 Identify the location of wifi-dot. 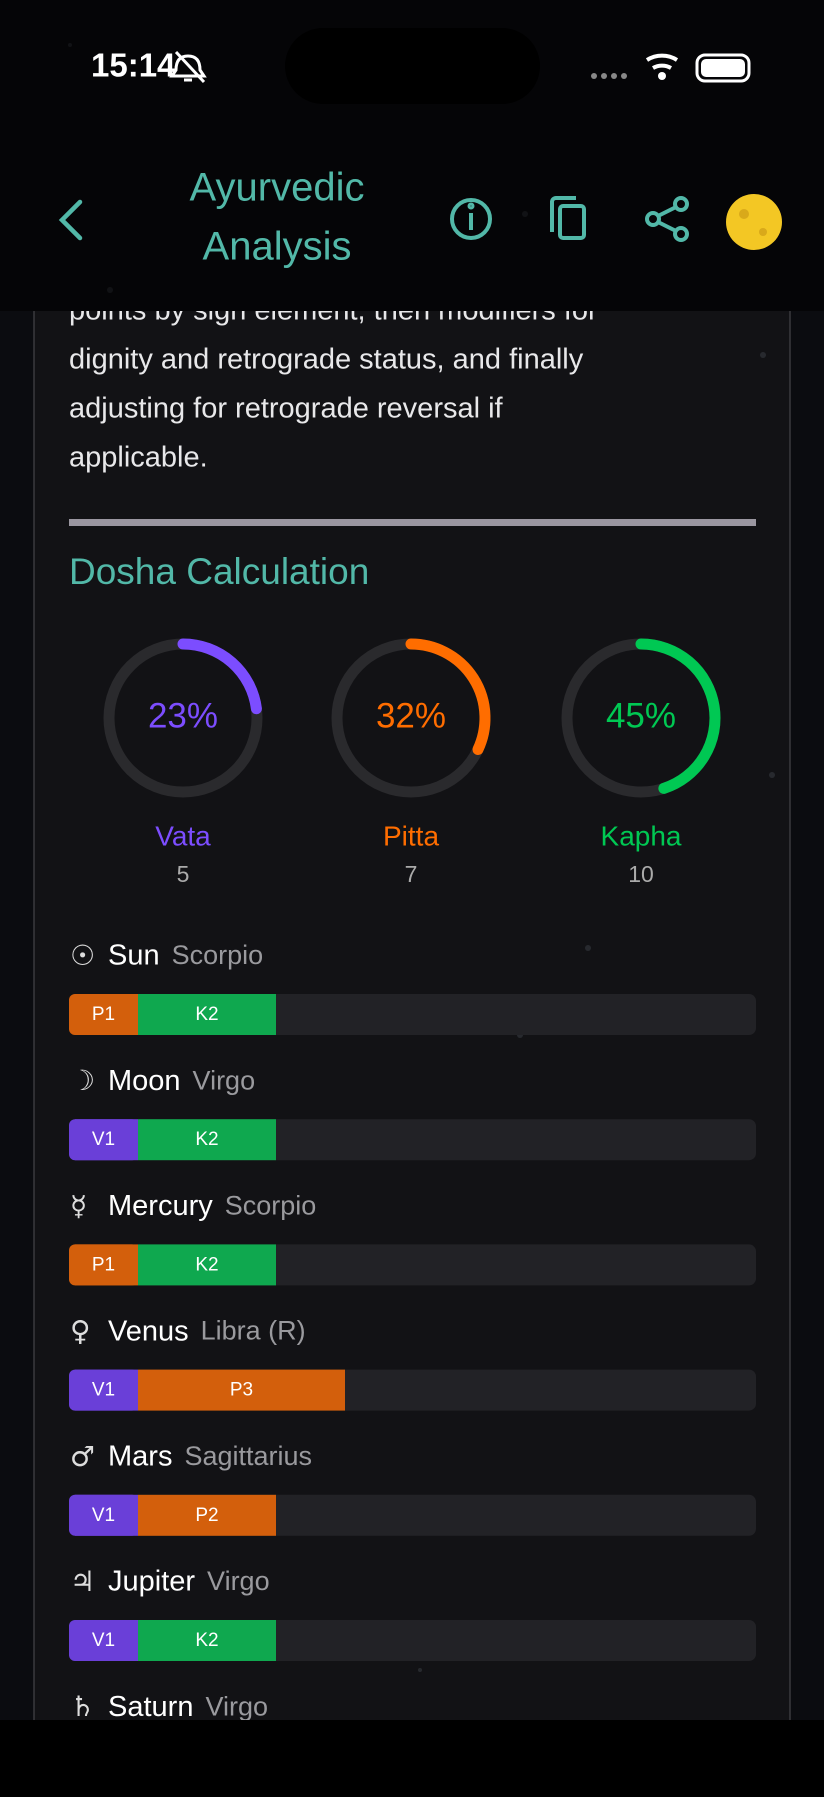
(662, 76).